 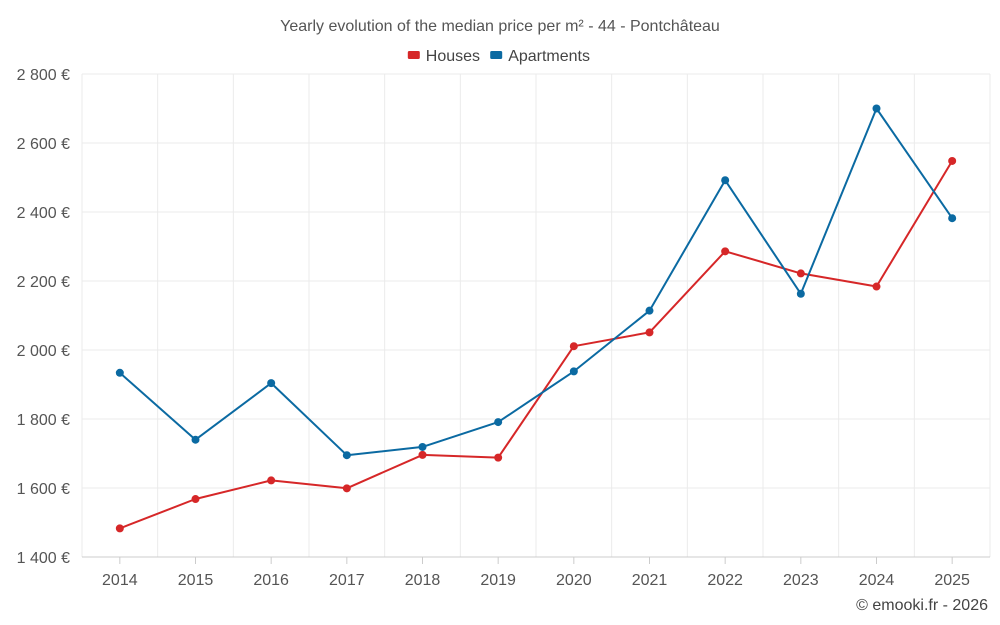 I want to click on y-tick-label: 2 000 €, so click(x=43, y=351).